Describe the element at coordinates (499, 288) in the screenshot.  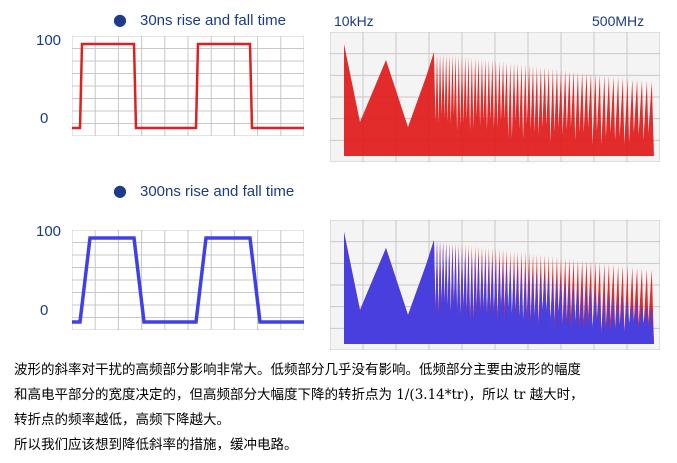
I see `spectrum-fill-blue` at that location.